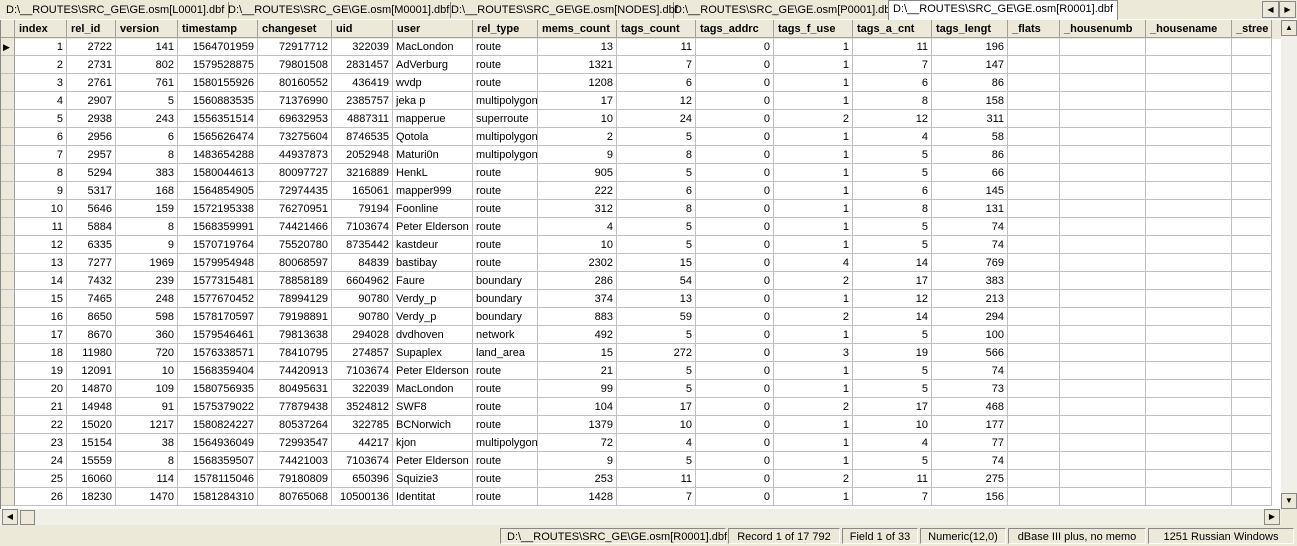 The width and height of the screenshot is (1297, 546). I want to click on cell-rel-type: boundary, so click(505, 317).